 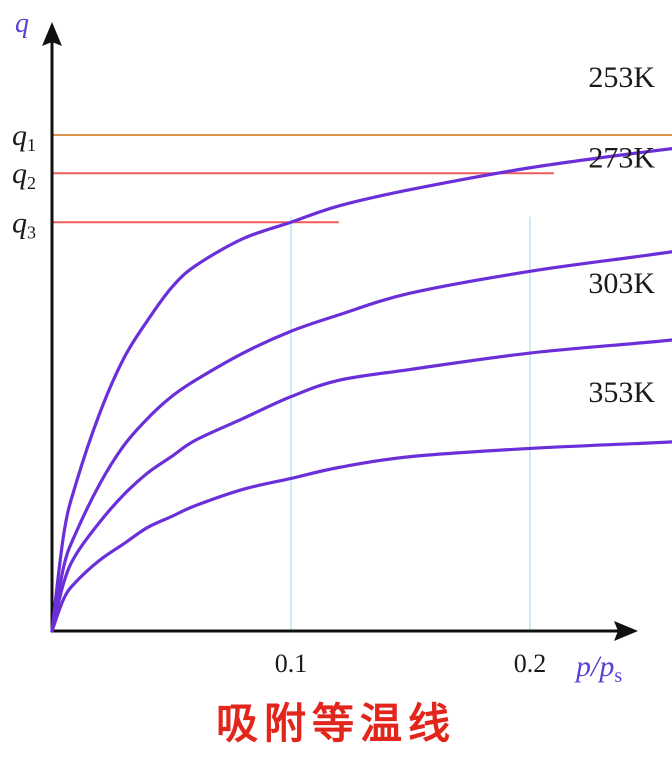 What do you see at coordinates (24, 224) in the screenshot?
I see `q-label-3: q3` at bounding box center [24, 224].